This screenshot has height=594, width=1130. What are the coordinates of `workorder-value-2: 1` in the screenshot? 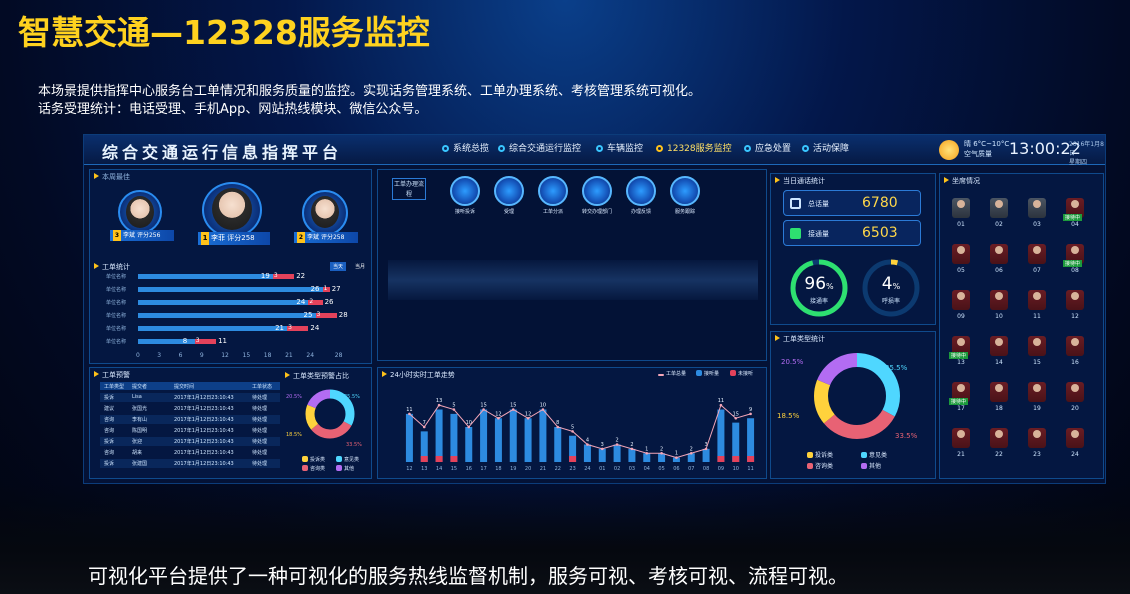 It's located at (325, 288).